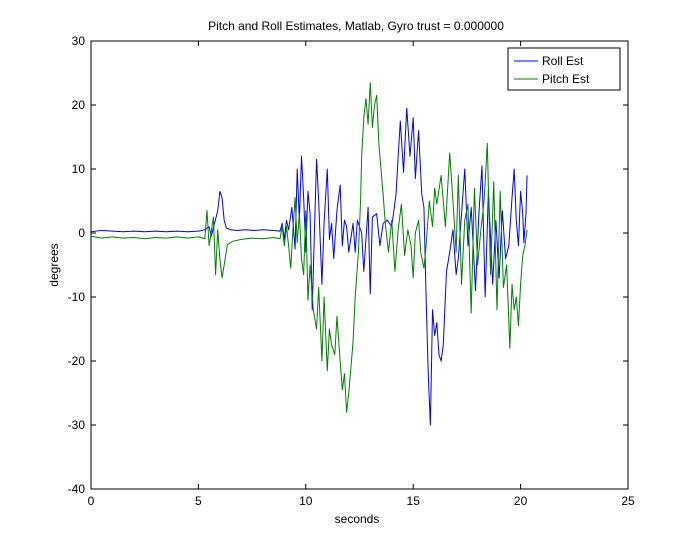  I want to click on y-tick-label: -10, so click(77, 297).